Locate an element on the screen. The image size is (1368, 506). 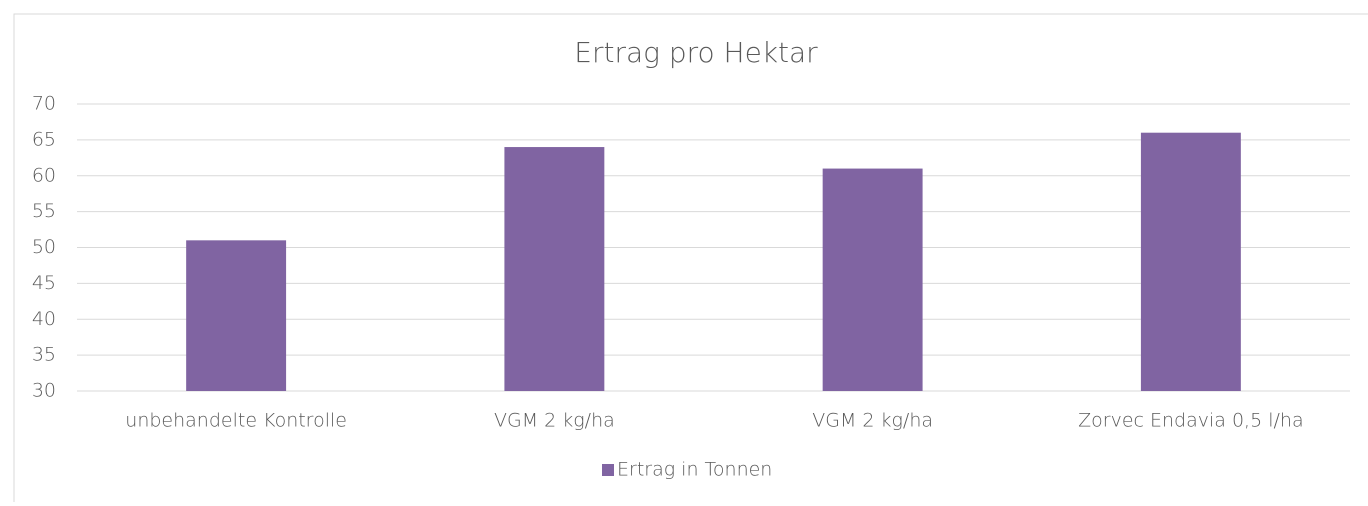
y-tick-label: 35 is located at coordinates (44, 355).